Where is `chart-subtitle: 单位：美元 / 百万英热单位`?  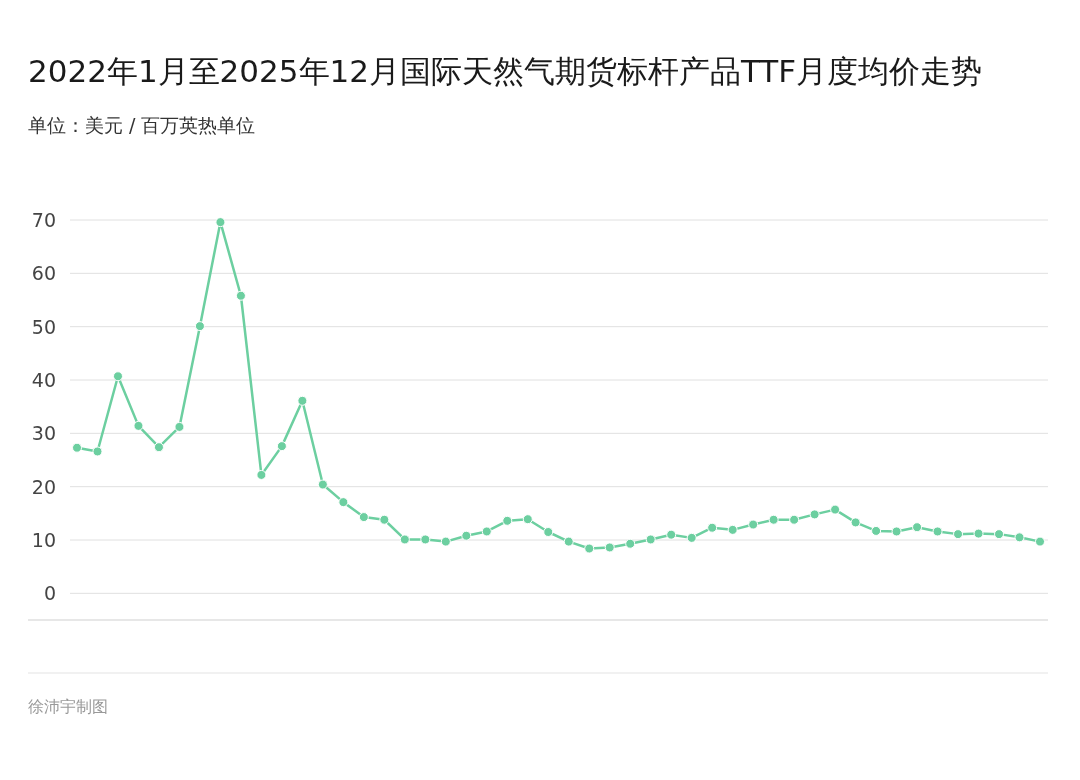
chart-subtitle: 单位：美元 / 百万英热单位 is located at coordinates (142, 125).